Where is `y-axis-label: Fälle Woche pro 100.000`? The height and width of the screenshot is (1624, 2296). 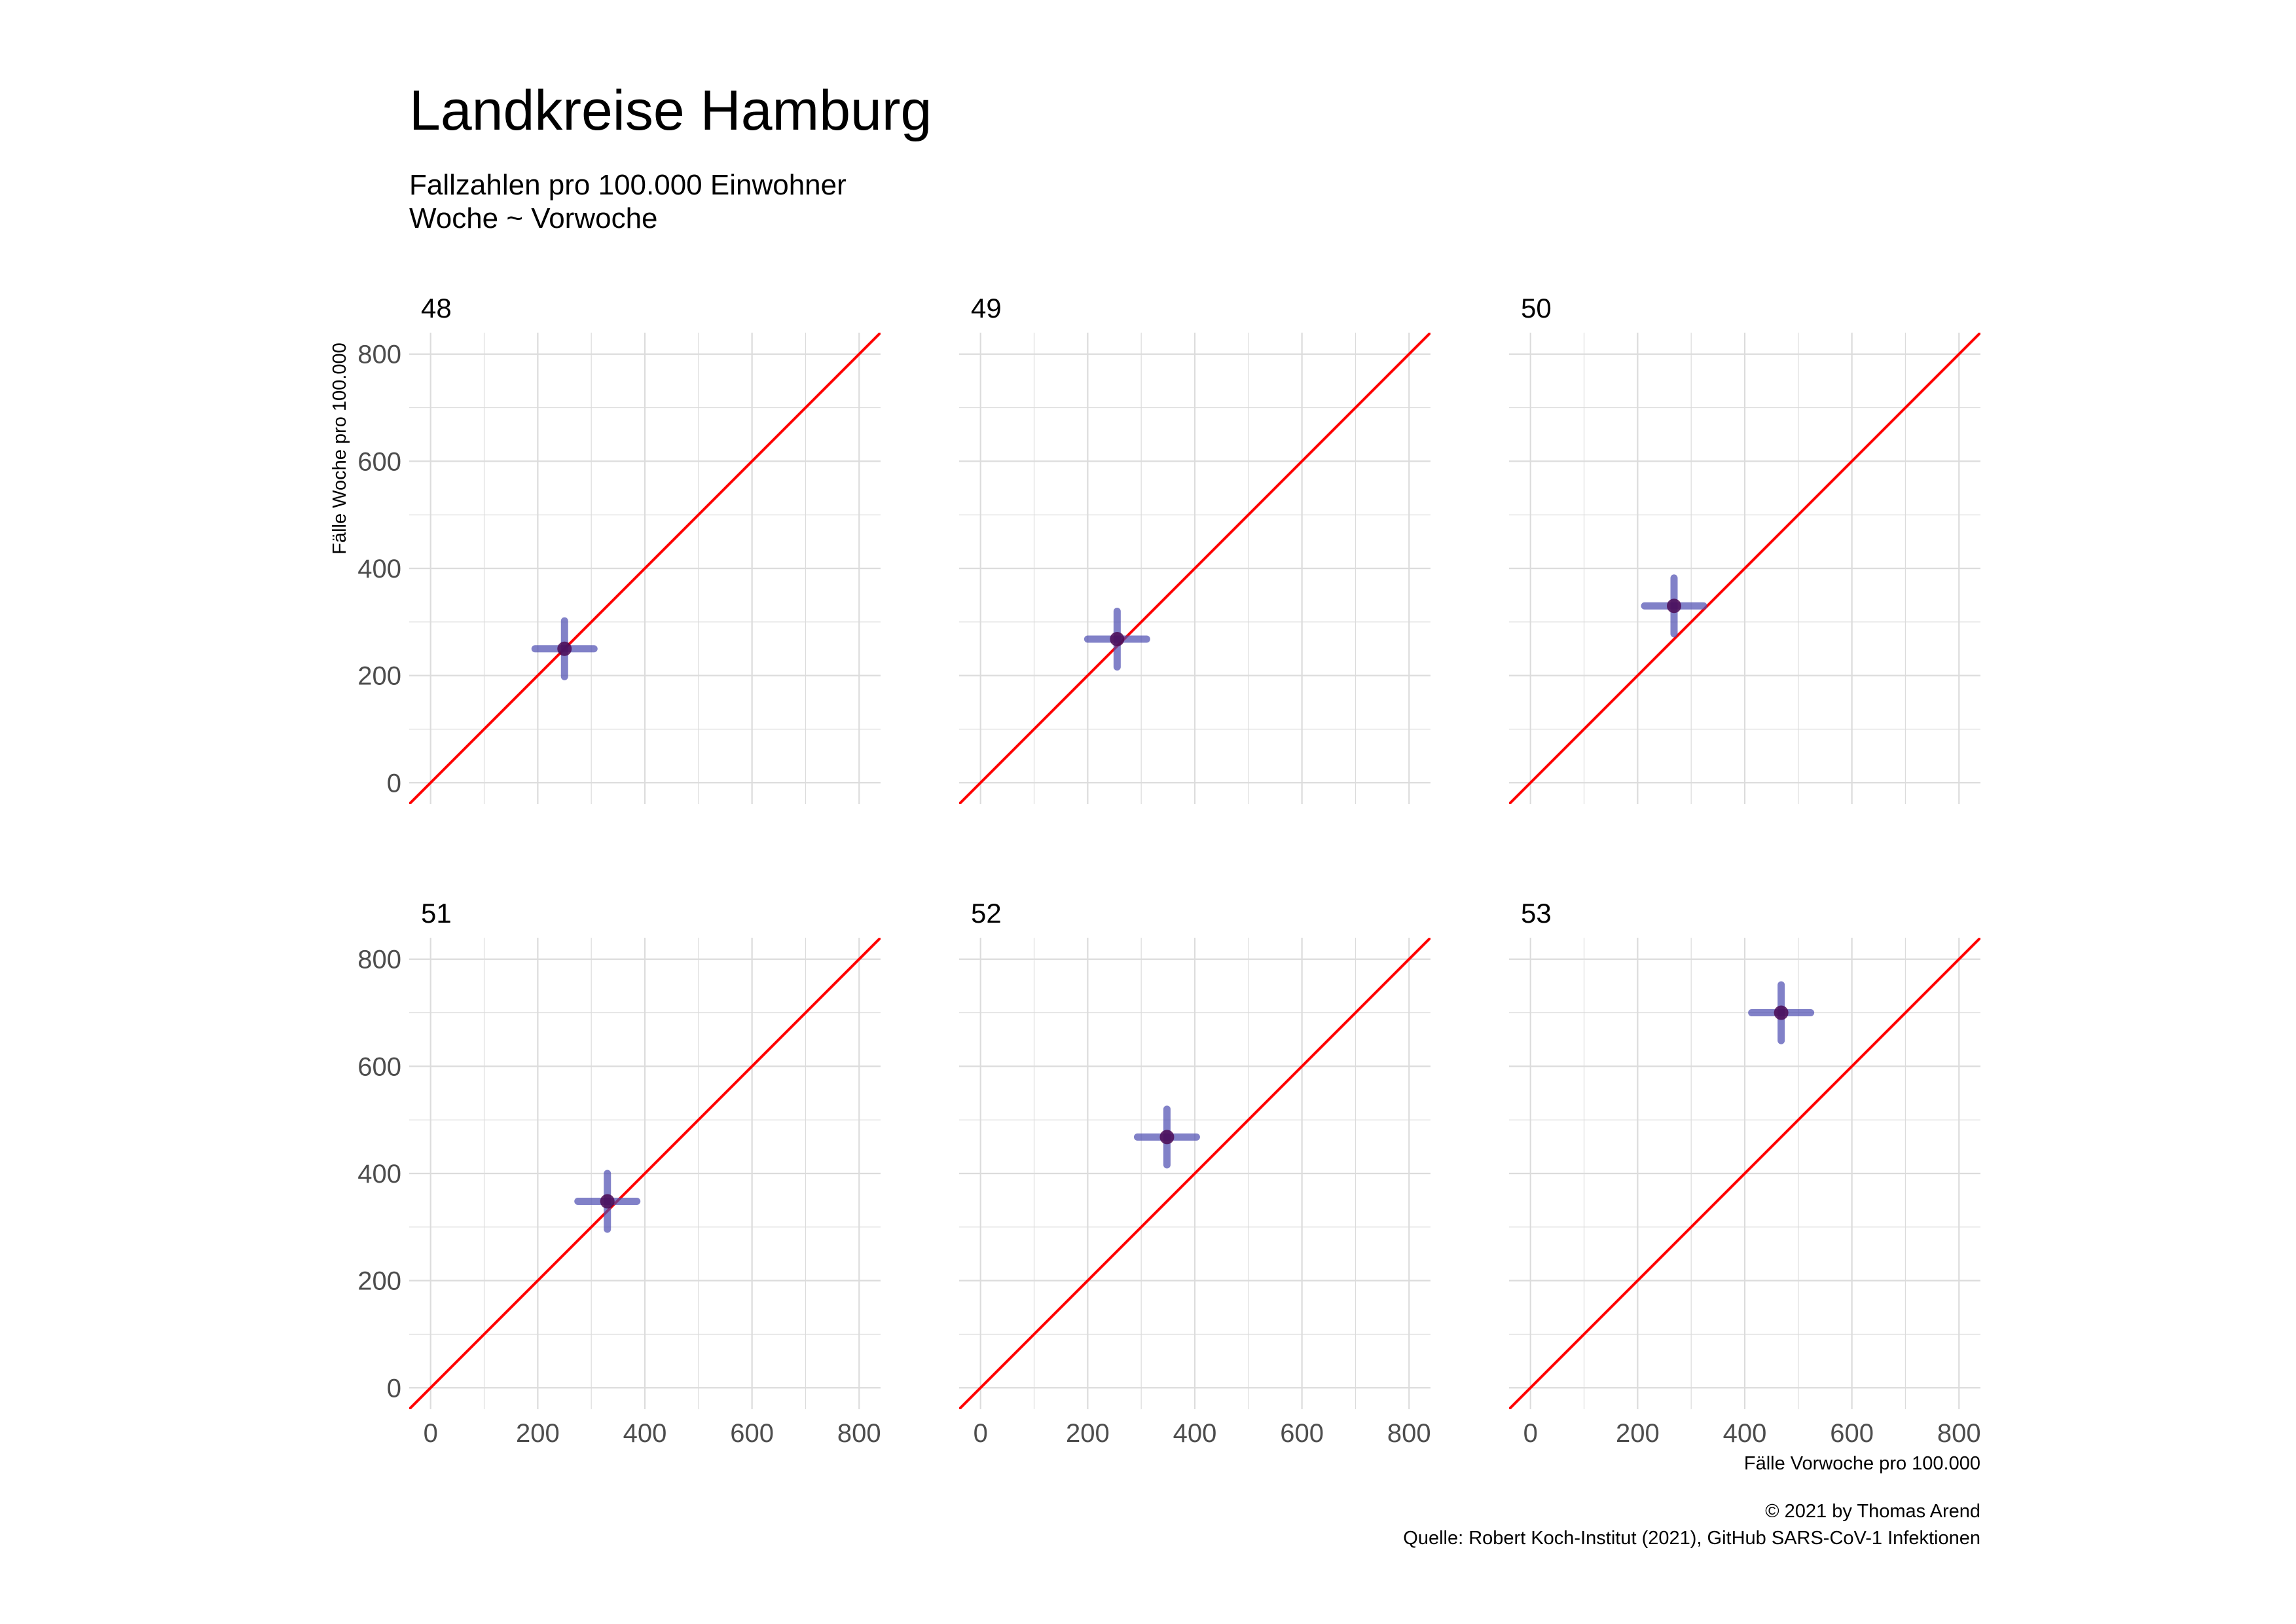
y-axis-label: Fälle Woche pro 100.000 is located at coordinates (339, 448).